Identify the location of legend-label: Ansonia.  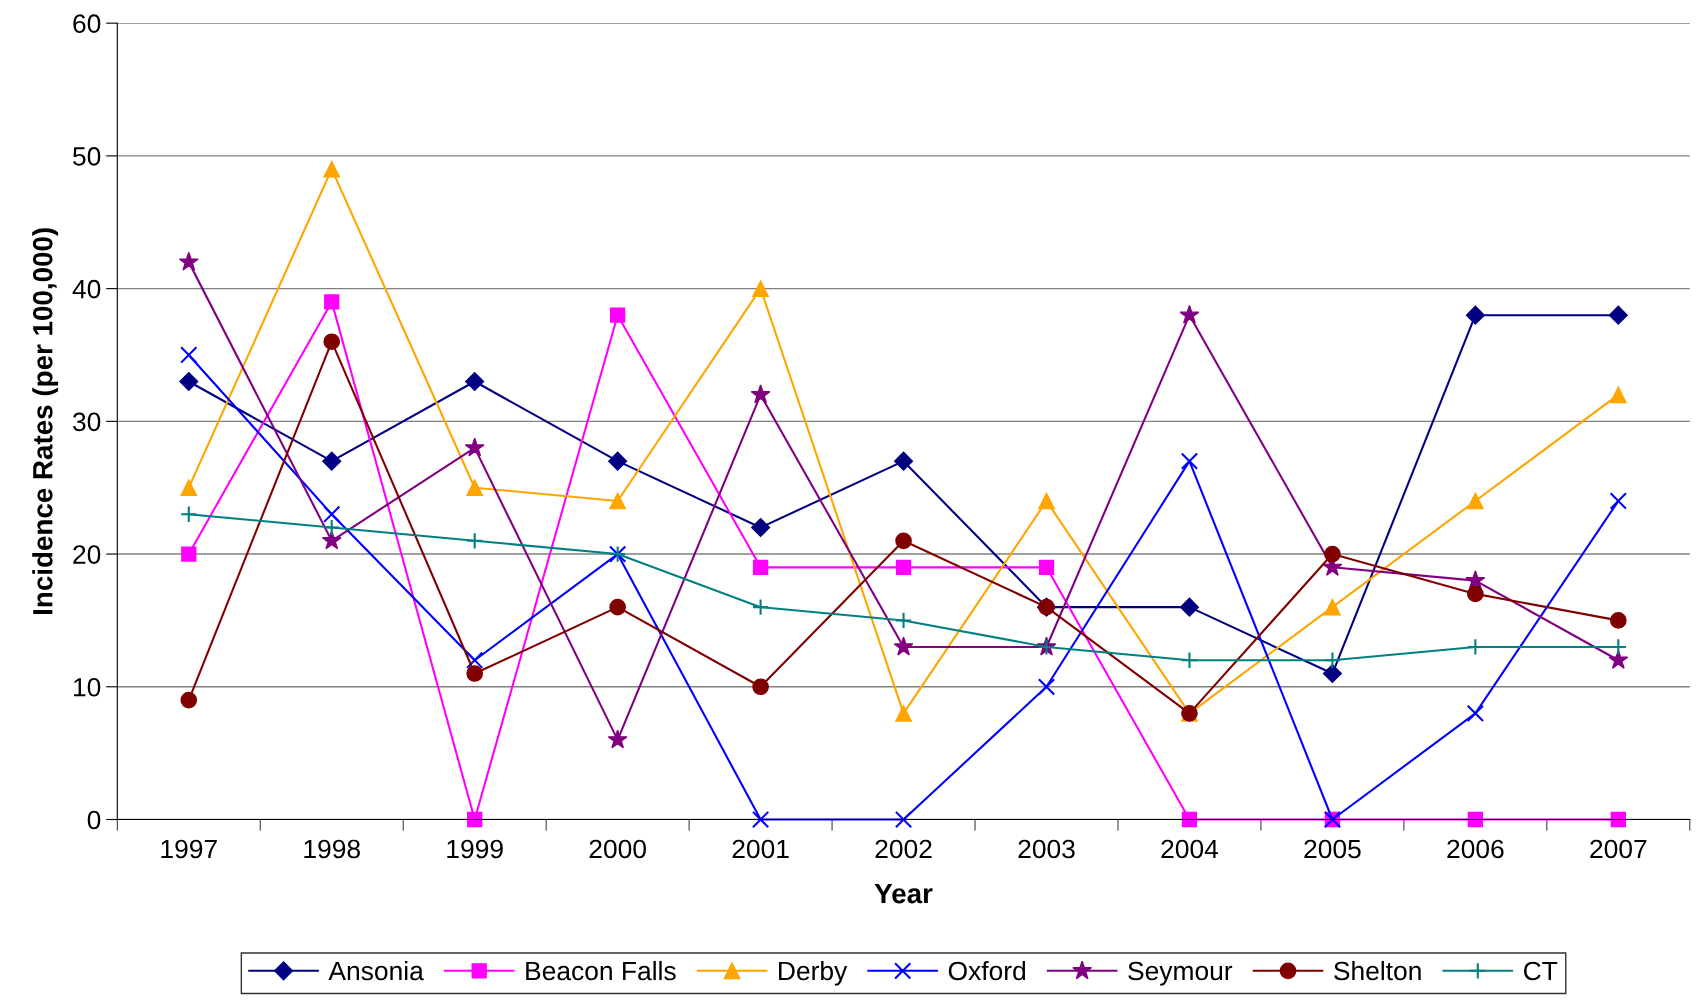
(376, 970).